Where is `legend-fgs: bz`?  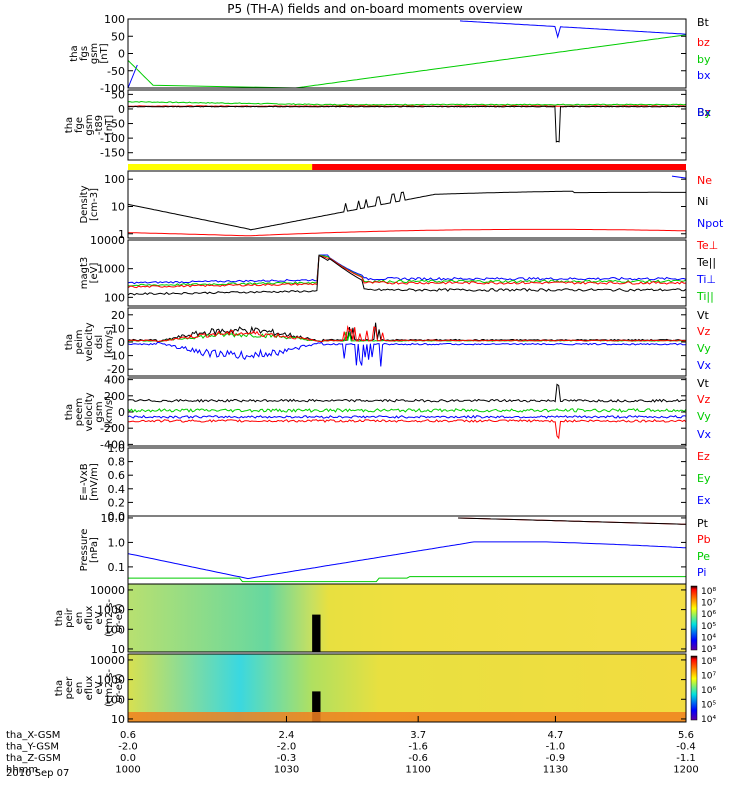
legend-fgs: bz is located at coordinates (703, 42).